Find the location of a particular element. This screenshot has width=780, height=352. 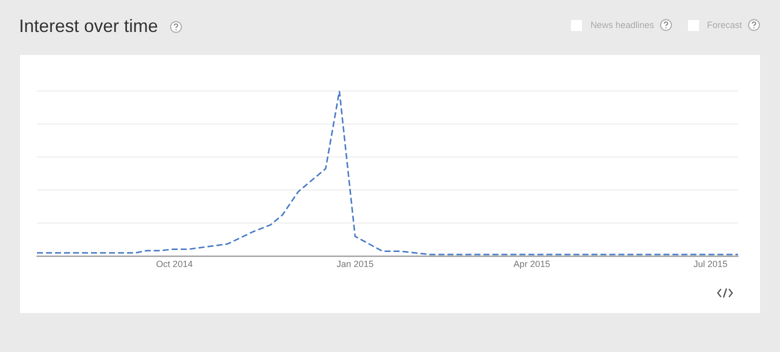

x-tick-label: Jul 2015 is located at coordinates (710, 264).